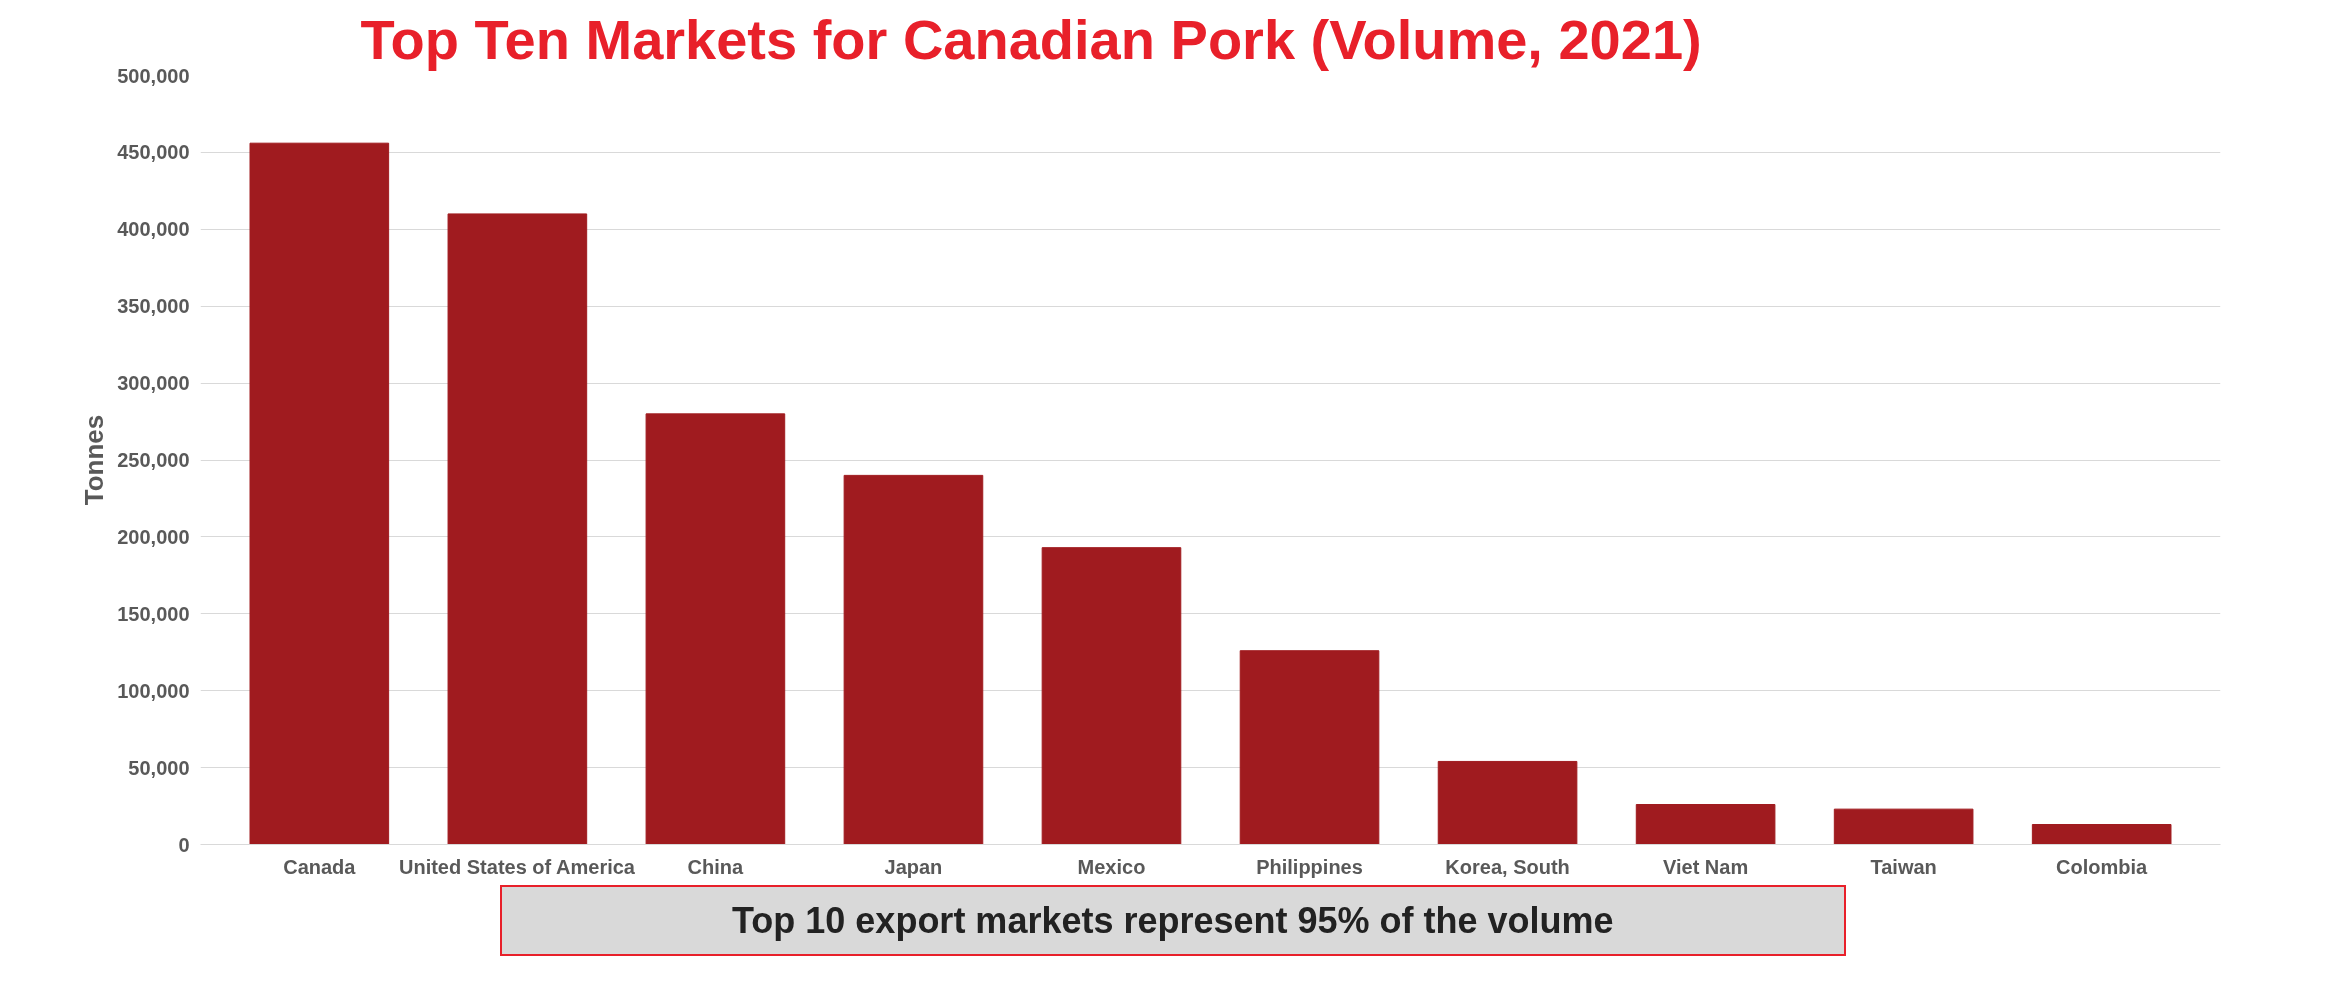 This screenshot has height=1004, width=2343. I want to click on x-tick-label: Mexico, so click(1111, 866).